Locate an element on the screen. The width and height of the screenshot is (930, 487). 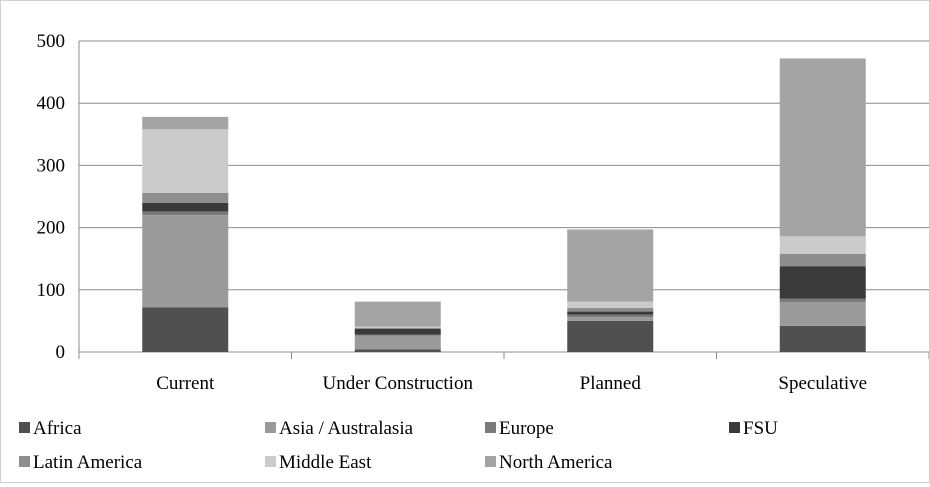
bar-segment-speculative-north-america is located at coordinates (822, 147).